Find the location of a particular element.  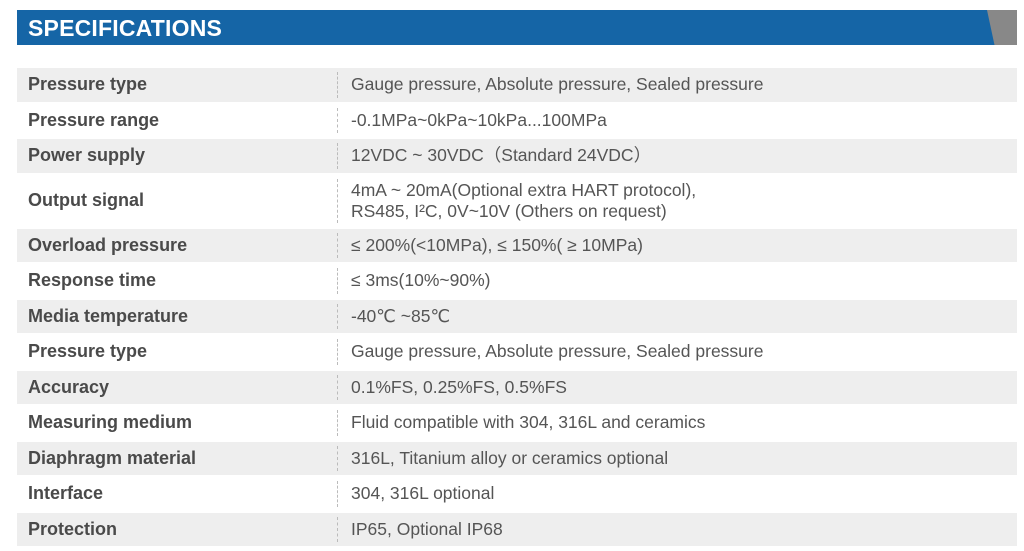

spec-value-line: 0.1%FS, 0.25%FS, 0.5%FS is located at coordinates (459, 386).